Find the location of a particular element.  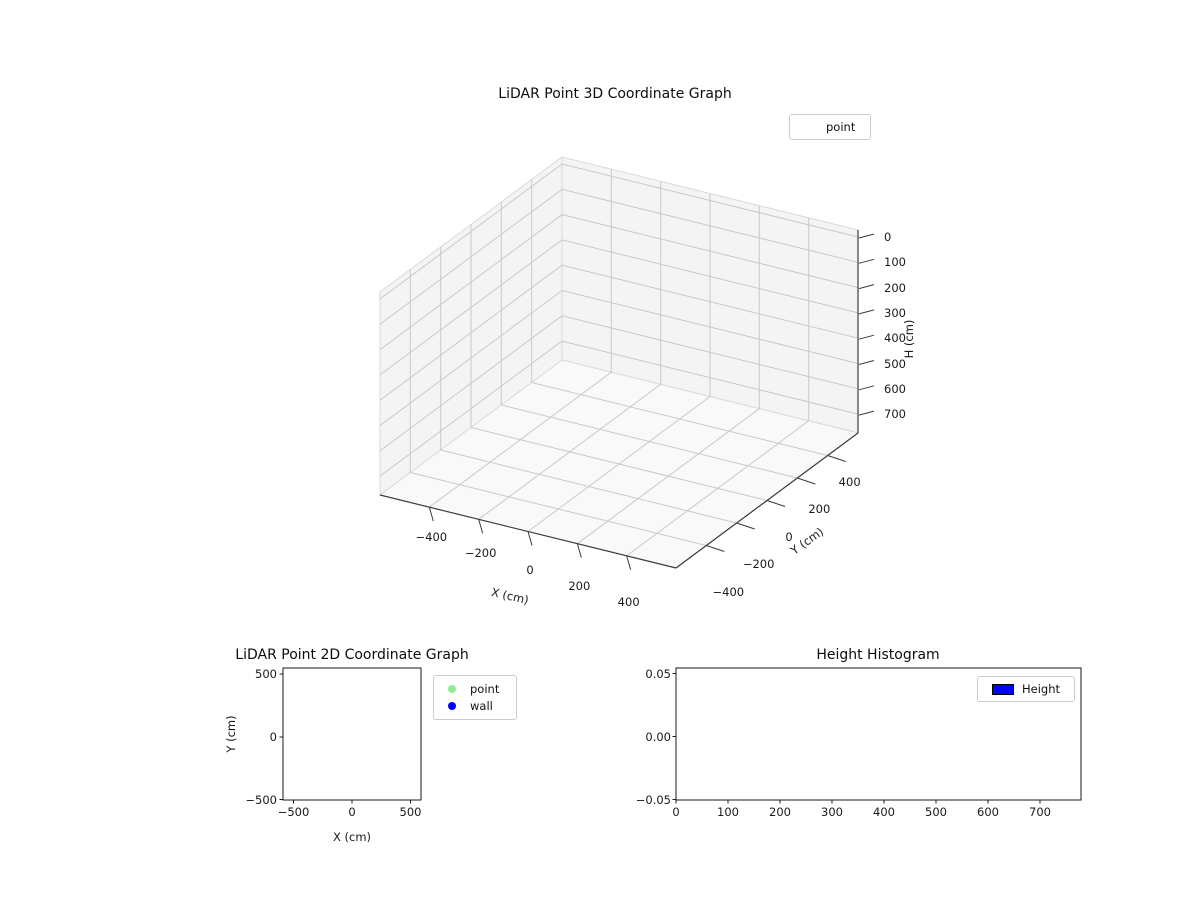

height-patch-icon is located at coordinates (1002, 689).